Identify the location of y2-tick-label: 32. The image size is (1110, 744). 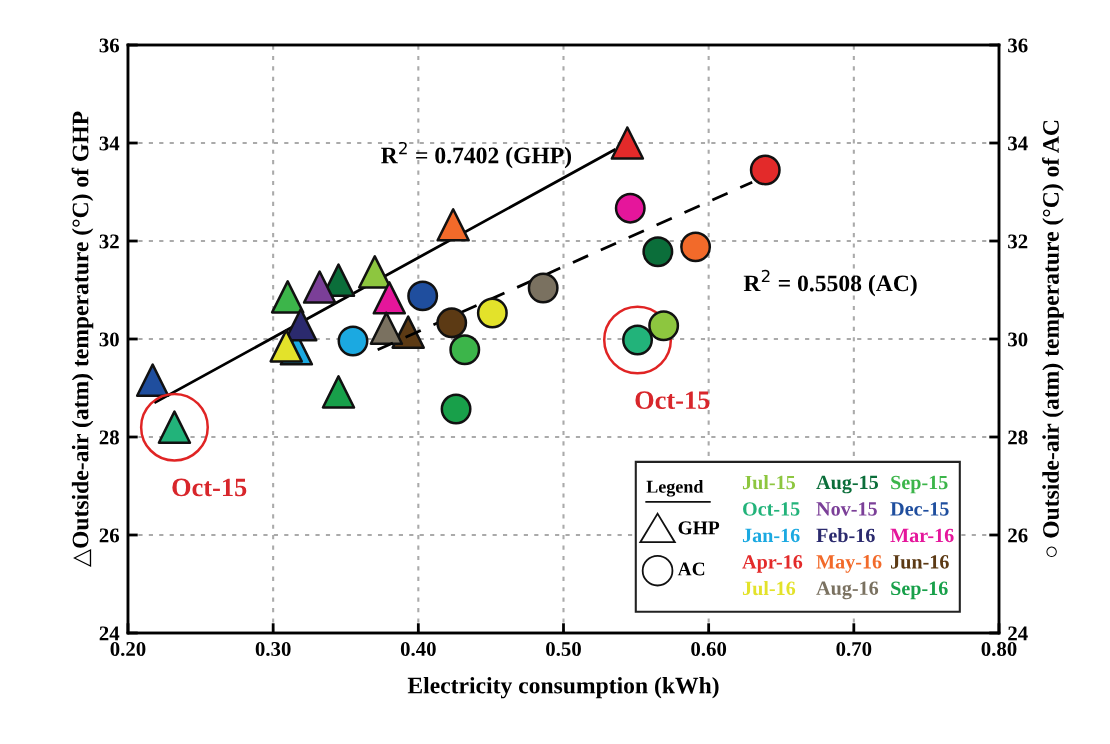
(1018, 241).